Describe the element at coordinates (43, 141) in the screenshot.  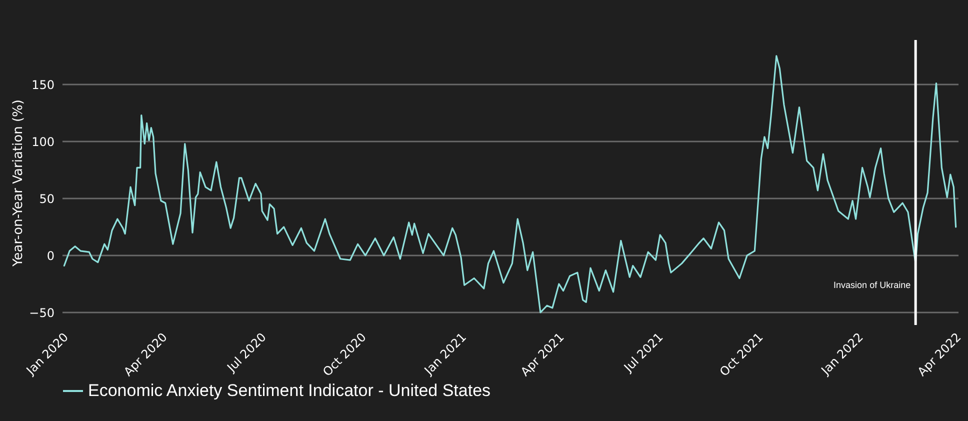
I see `y-tick-label: 100` at that location.